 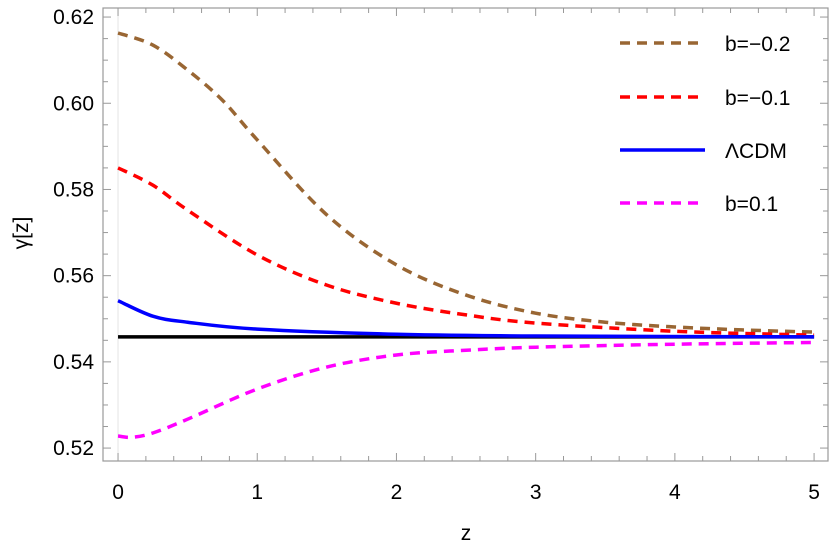 What do you see at coordinates (73, 362) in the screenshot?
I see `y-tick-label: 0.54` at bounding box center [73, 362].